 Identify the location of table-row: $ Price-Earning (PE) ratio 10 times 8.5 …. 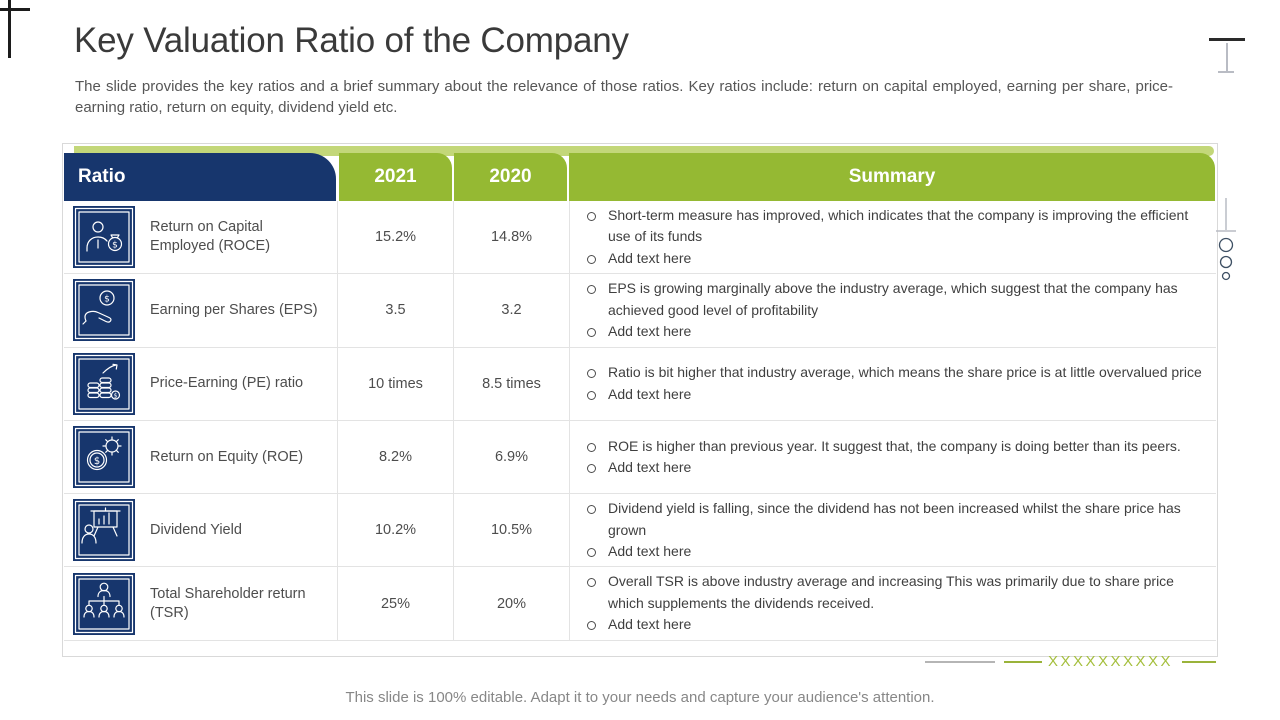
(640, 384).